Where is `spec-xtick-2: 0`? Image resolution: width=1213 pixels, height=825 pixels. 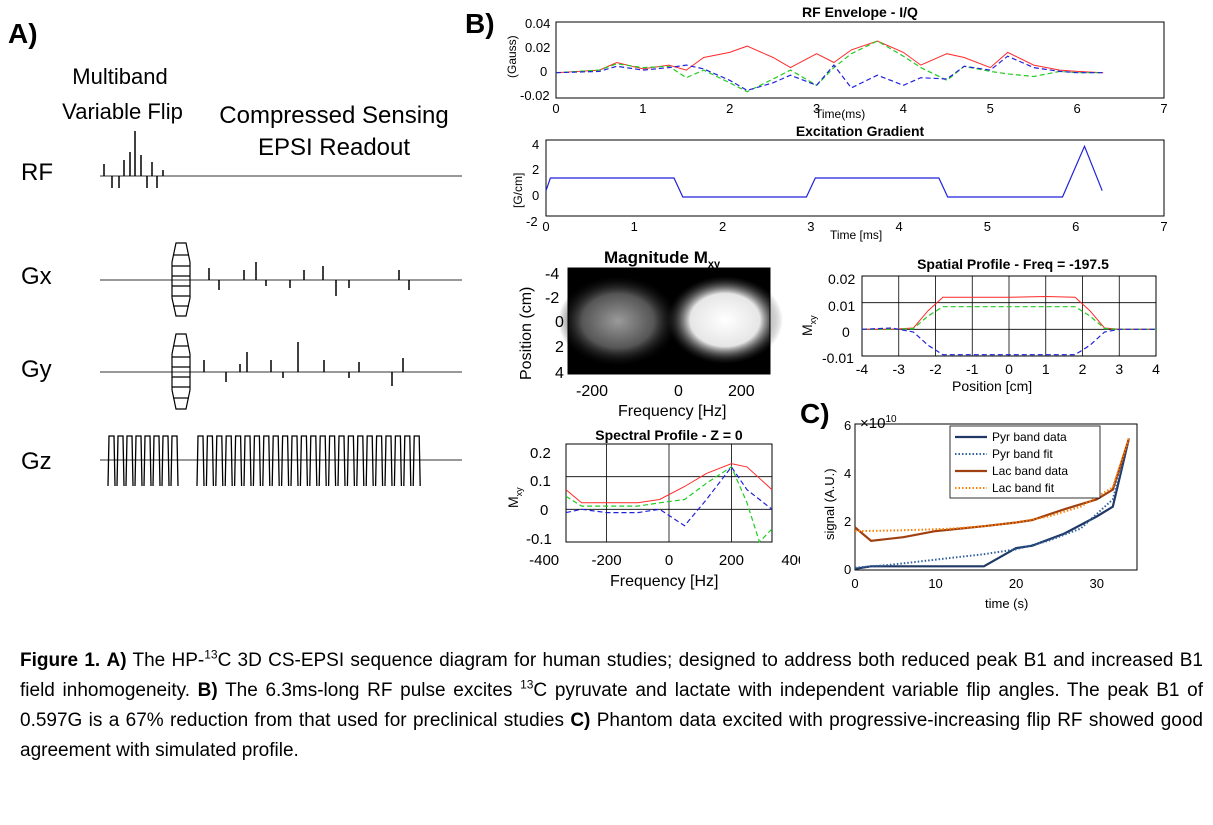 spec-xtick-2: 0 is located at coordinates (669, 560).